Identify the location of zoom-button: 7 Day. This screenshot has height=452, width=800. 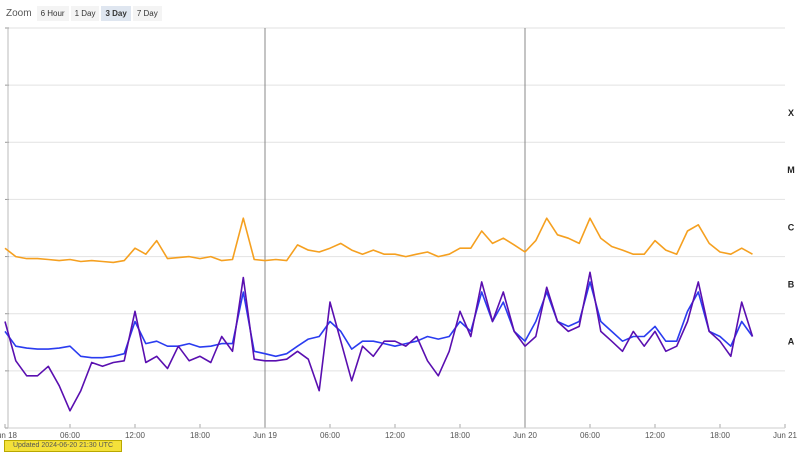
(147, 13).